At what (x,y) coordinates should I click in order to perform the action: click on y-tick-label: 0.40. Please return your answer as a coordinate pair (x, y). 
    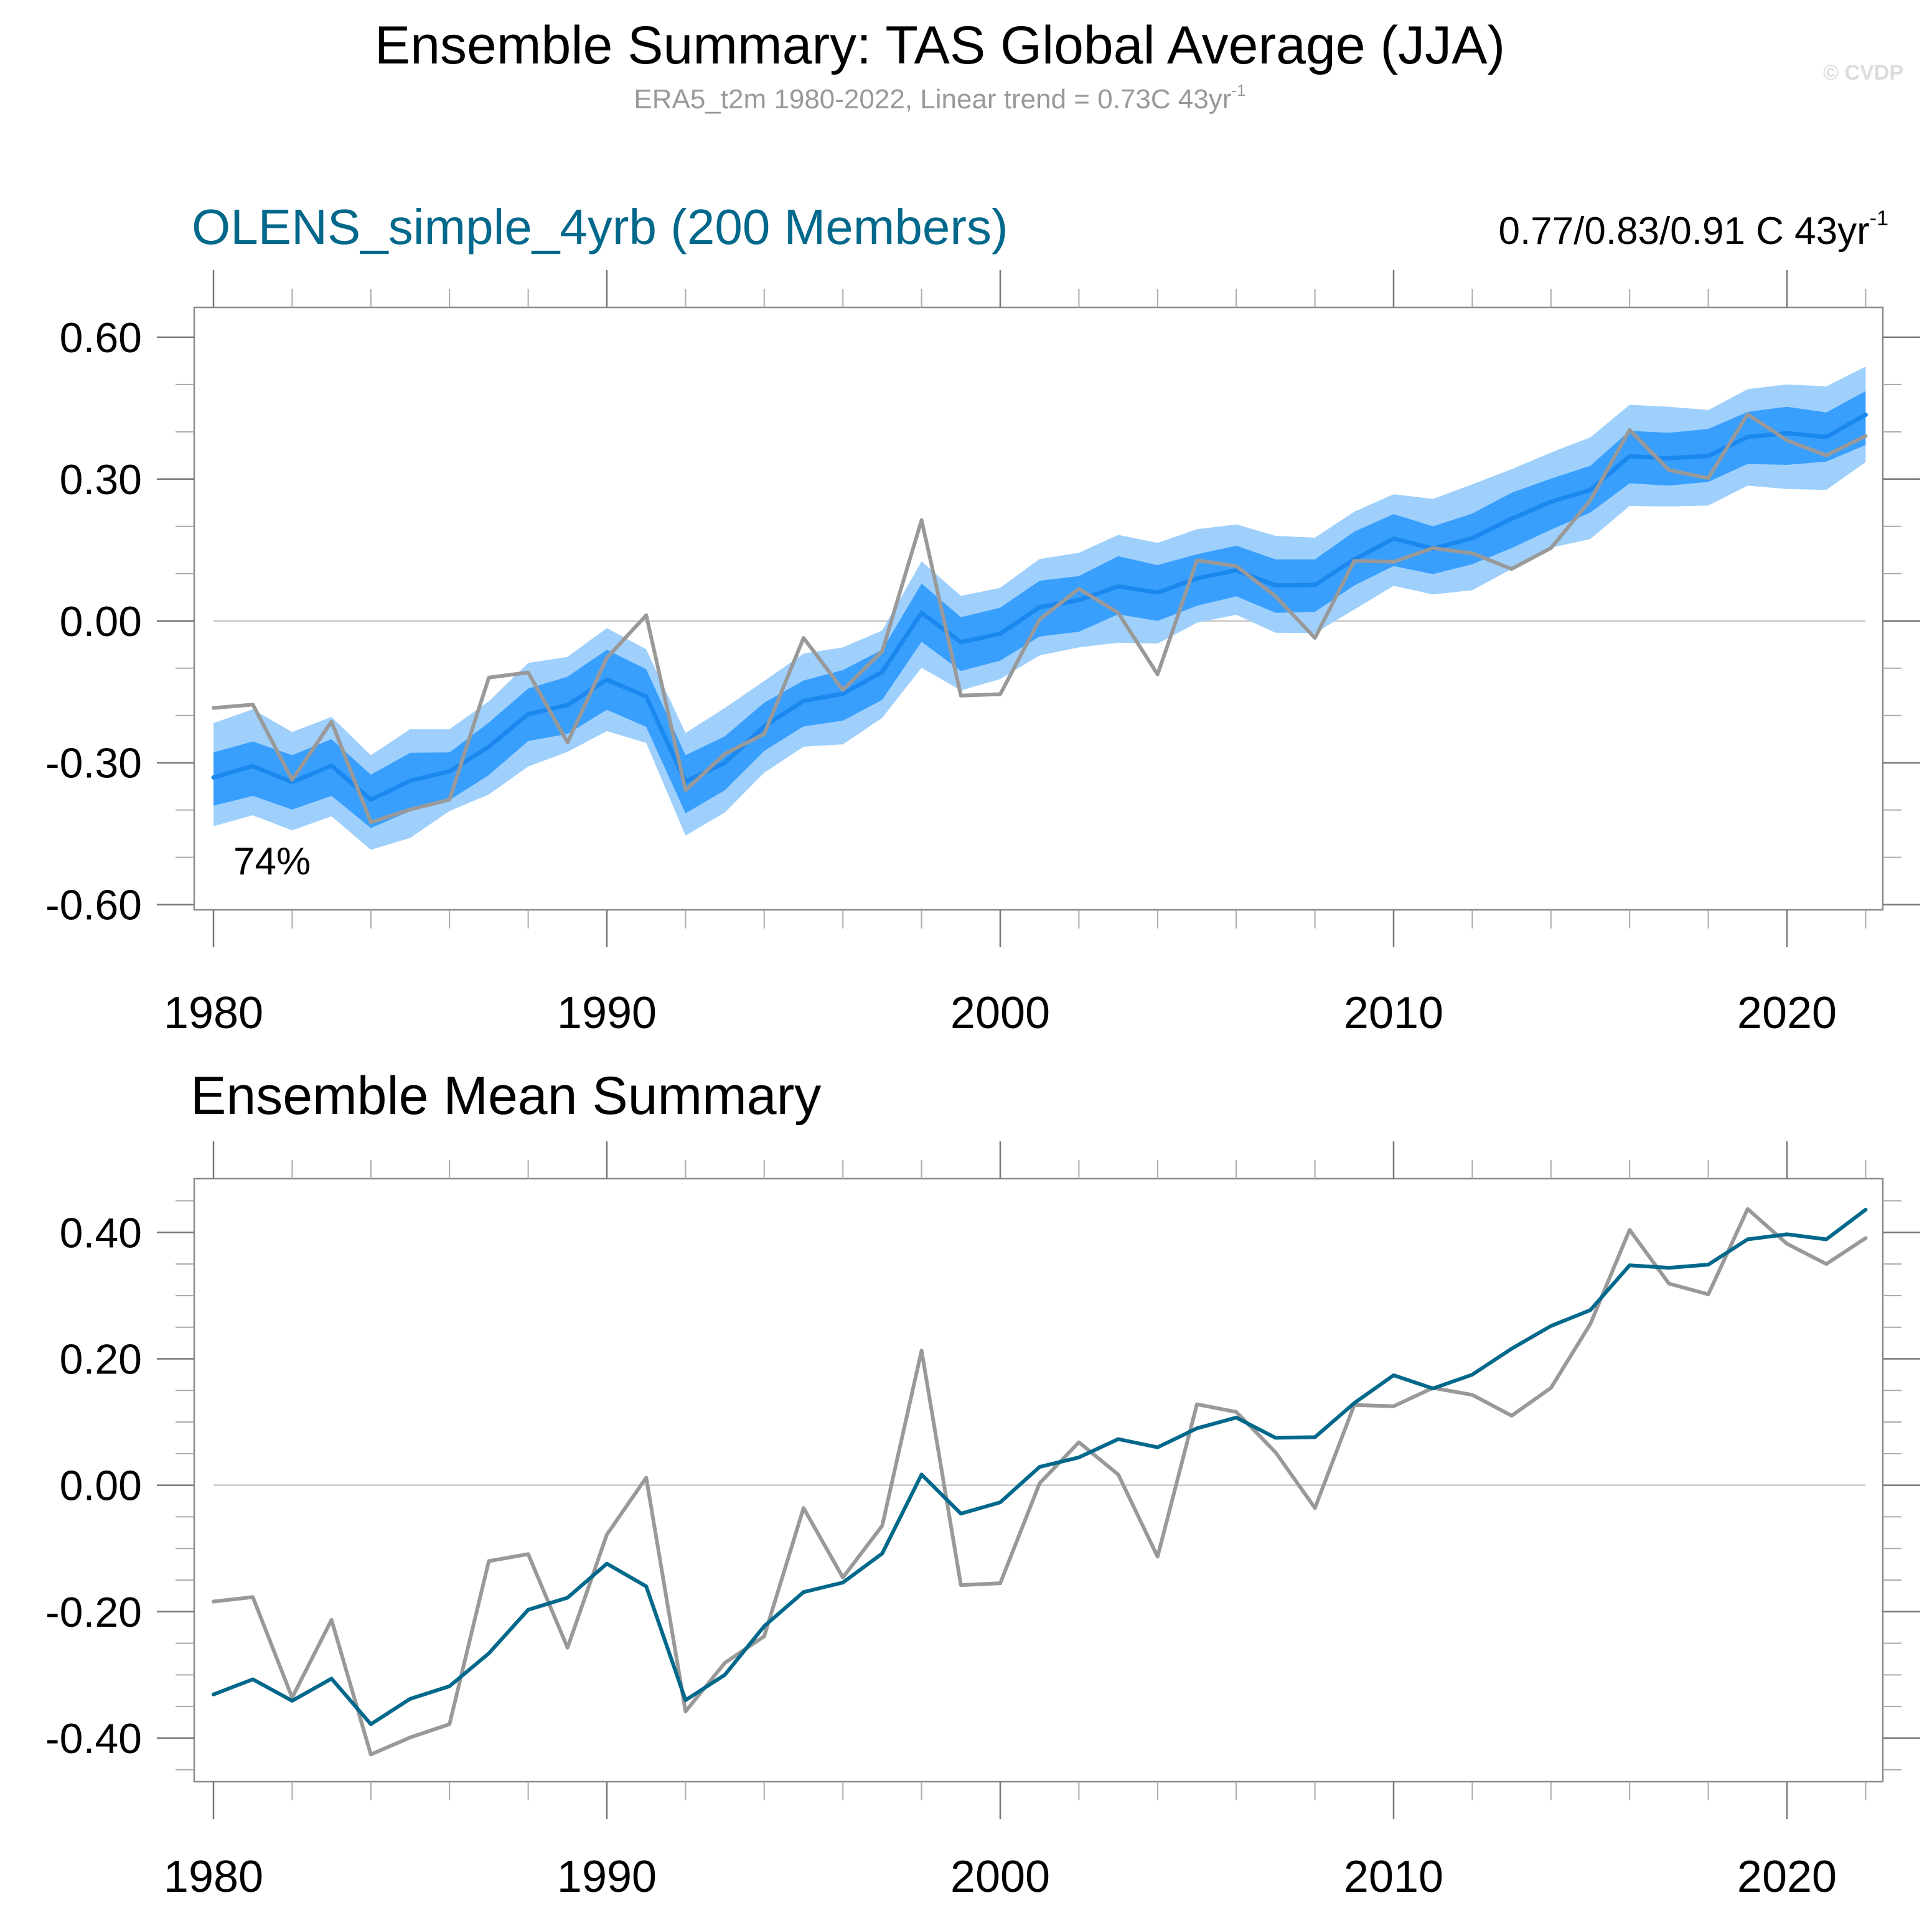
    Looking at the image, I should click on (101, 1232).